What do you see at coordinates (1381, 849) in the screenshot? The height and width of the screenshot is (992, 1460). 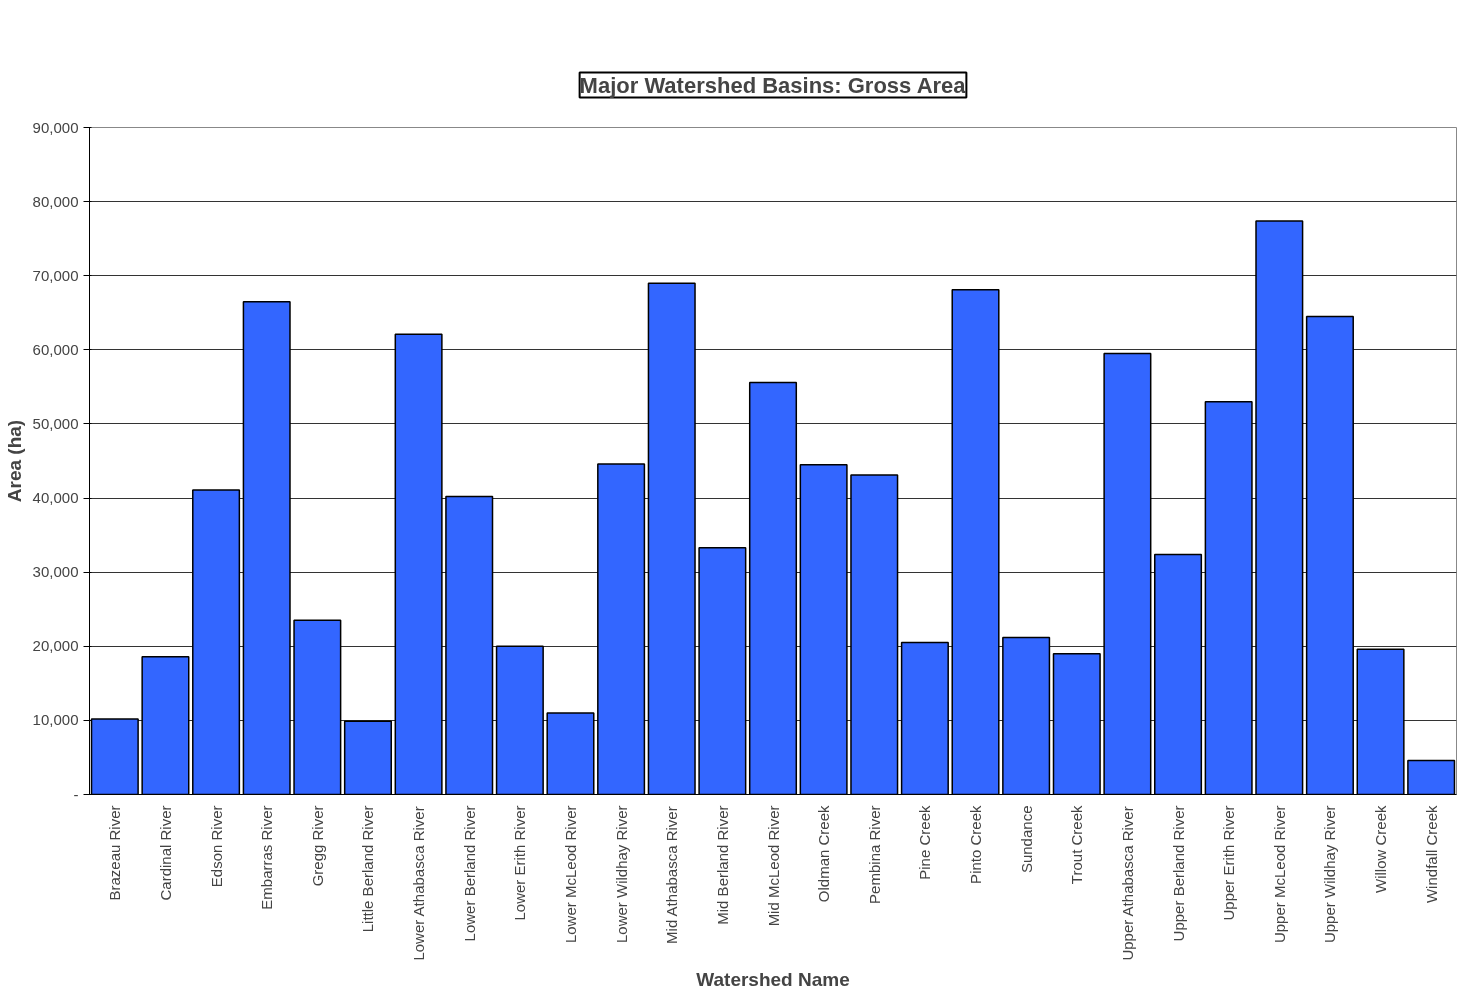 I see `x-tick-label: Willow Creek` at bounding box center [1381, 849].